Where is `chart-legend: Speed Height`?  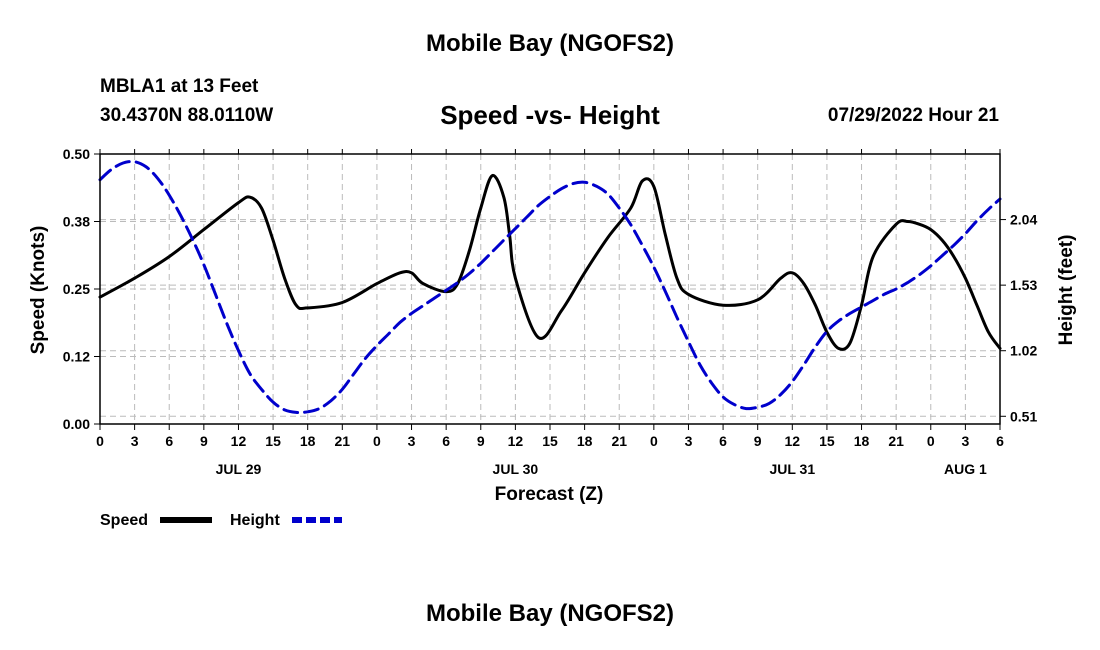 chart-legend: Speed Height is located at coordinates (221, 520).